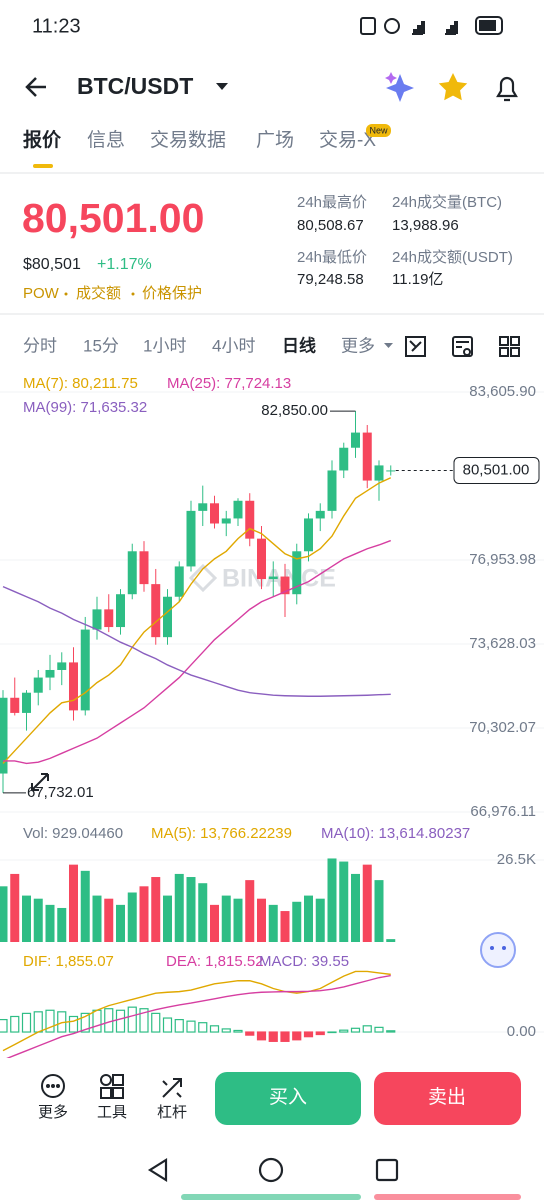 The width and height of the screenshot is (544, 1200). Describe the element at coordinates (453, 87) in the screenshot. I see `favorite-star` at that location.